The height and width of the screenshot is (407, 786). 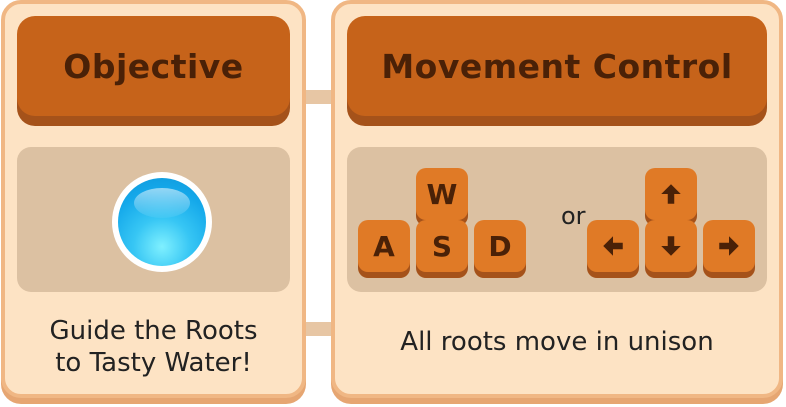 I want to click on movement-title: Movement Control, so click(x=557, y=66).